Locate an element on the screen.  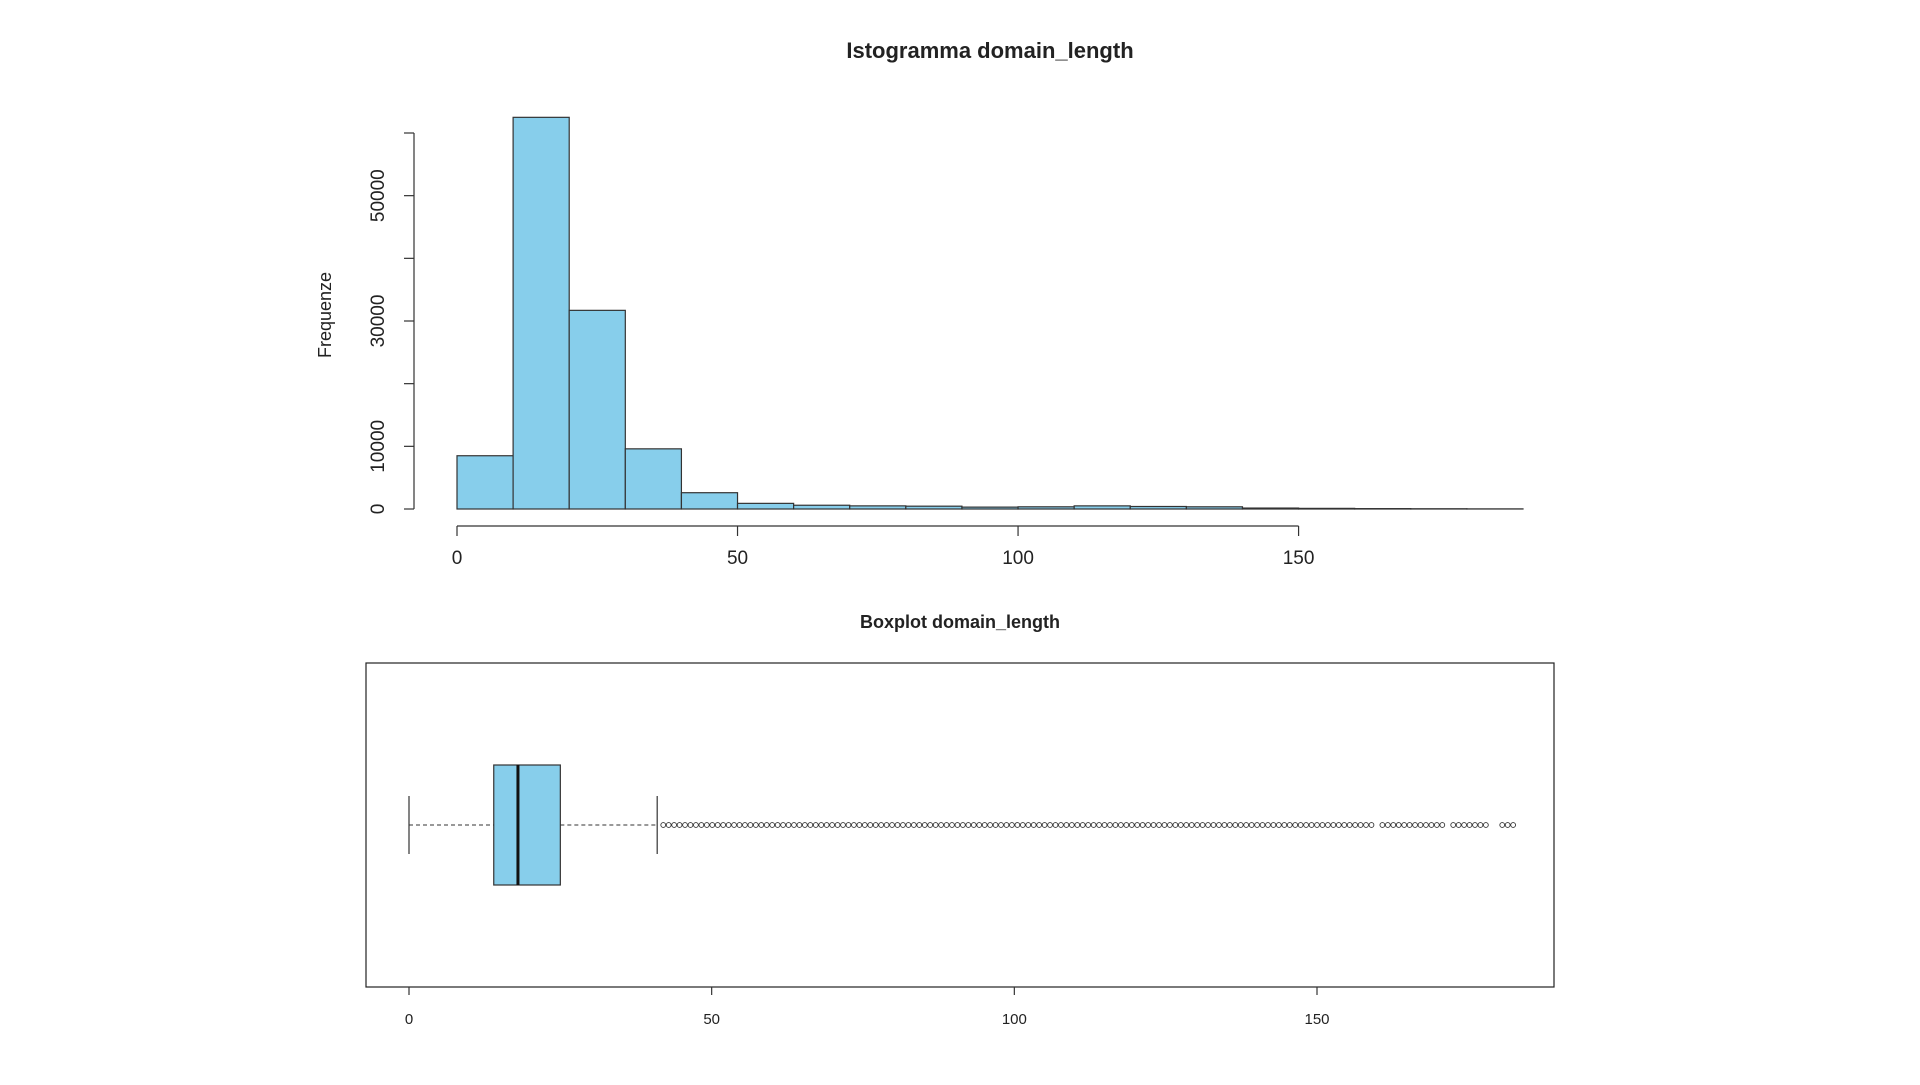
histogram-y-axis-label: Frequenze is located at coordinates (325, 315).